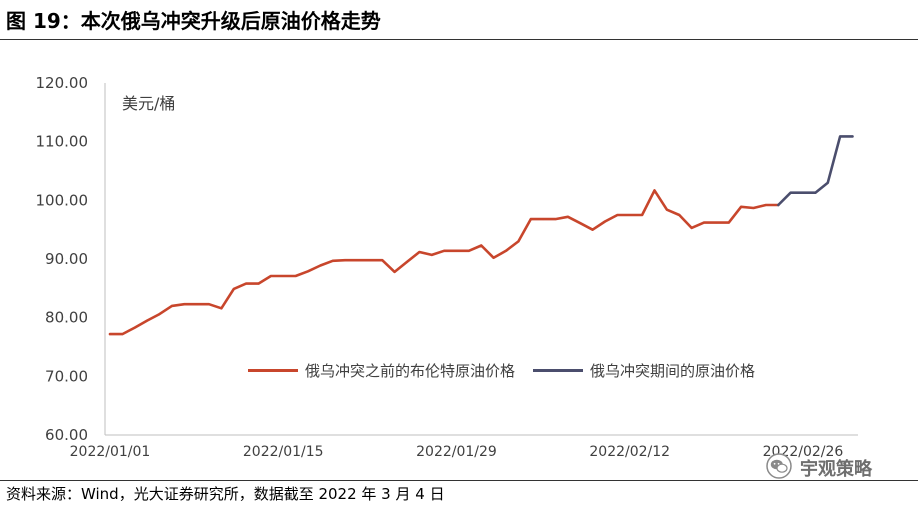 The image size is (918, 507). What do you see at coordinates (815, 171) in the screenshot?
I see `series-line-during-conflict` at bounding box center [815, 171].